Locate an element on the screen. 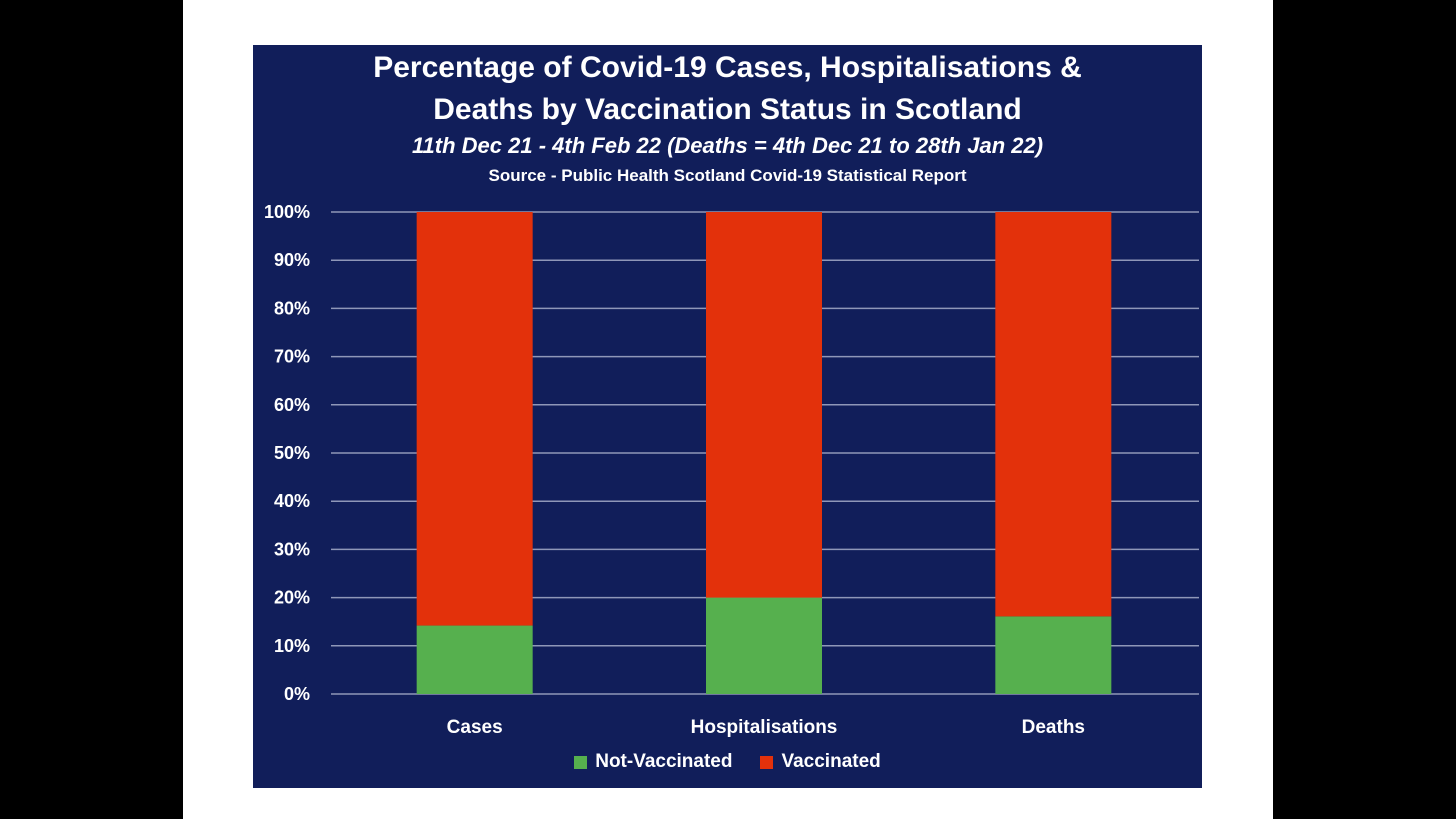 The image size is (1456, 819). x-tick-label-hospitalisations: Hospitalisations is located at coordinates (764, 727).